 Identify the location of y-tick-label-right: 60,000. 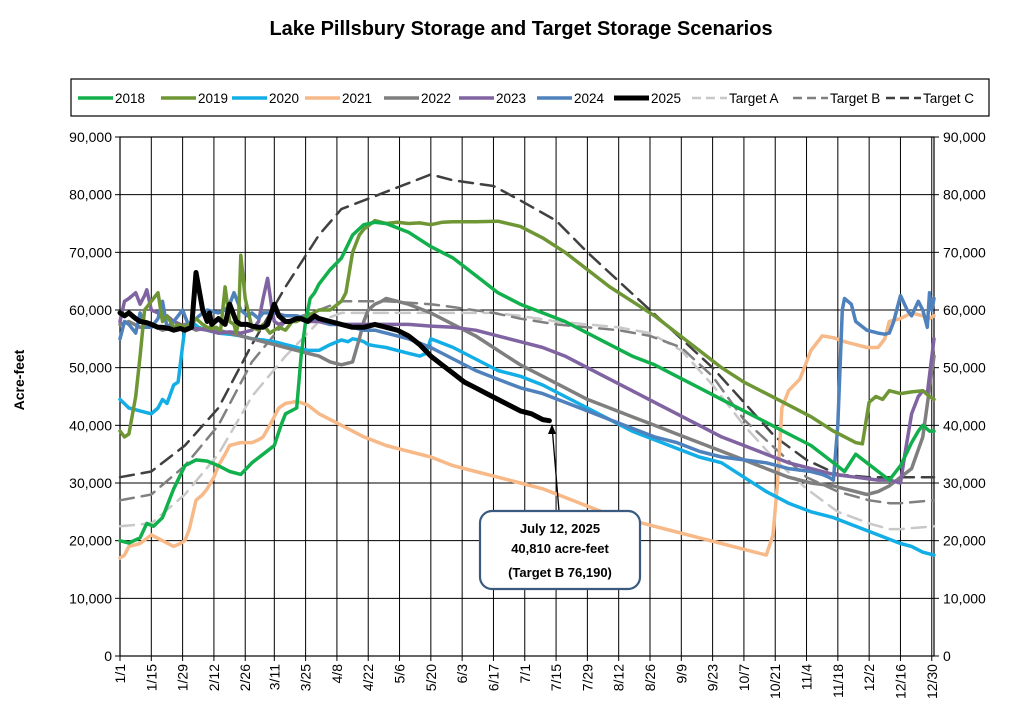
(964, 310).